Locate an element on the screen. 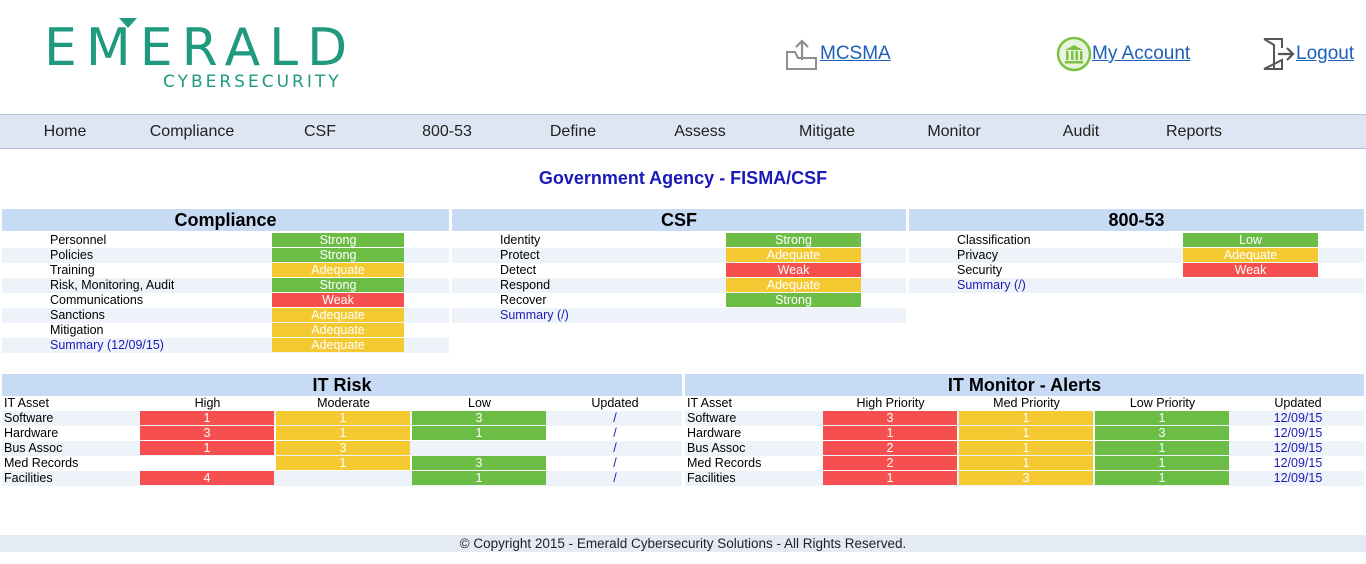 The height and width of the screenshot is (564, 1366). csf-summary-link: Summary (/) is located at coordinates (534, 315).